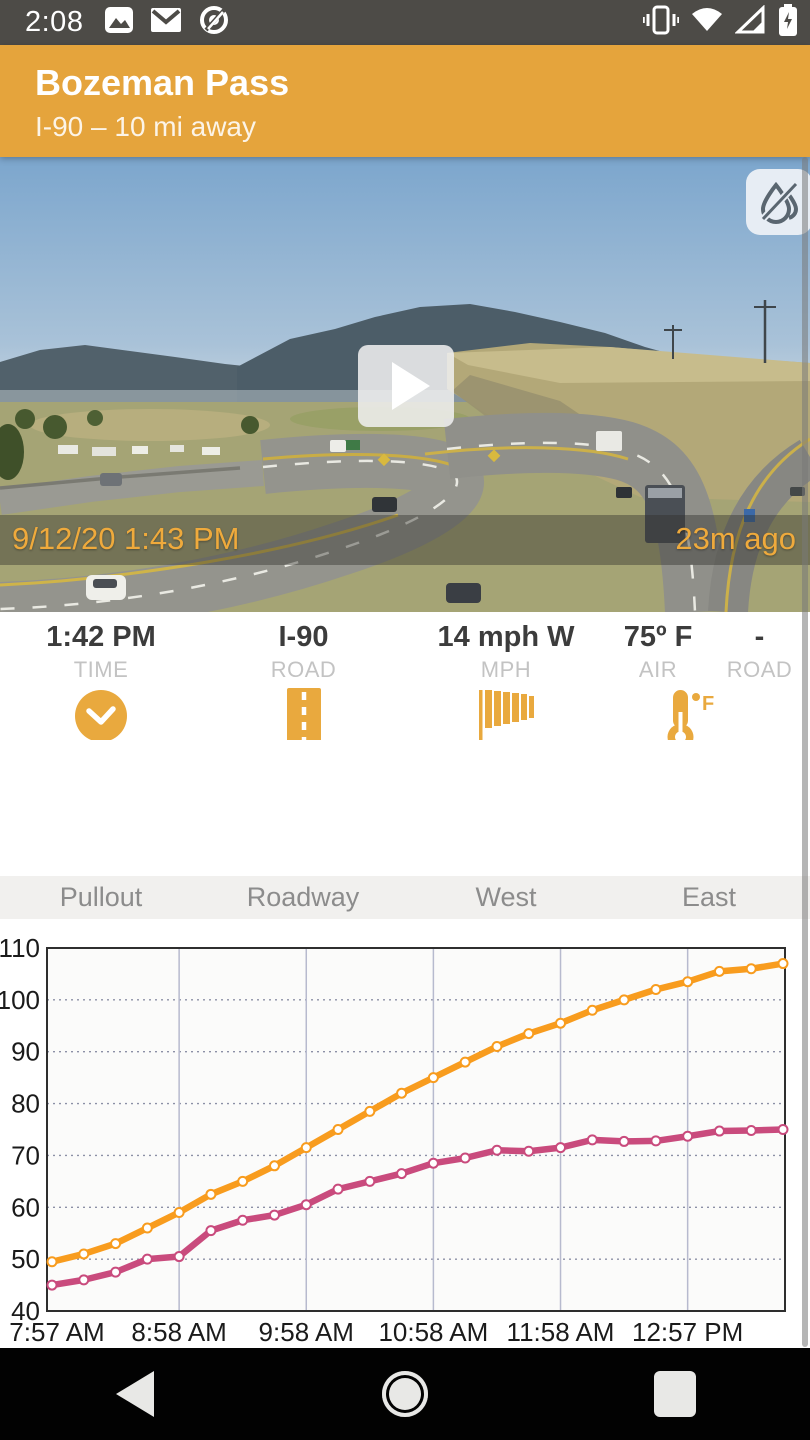 The width and height of the screenshot is (810, 1440). What do you see at coordinates (658, 669) in the screenshot?
I see `stat-air-temp-label: AIR` at bounding box center [658, 669].